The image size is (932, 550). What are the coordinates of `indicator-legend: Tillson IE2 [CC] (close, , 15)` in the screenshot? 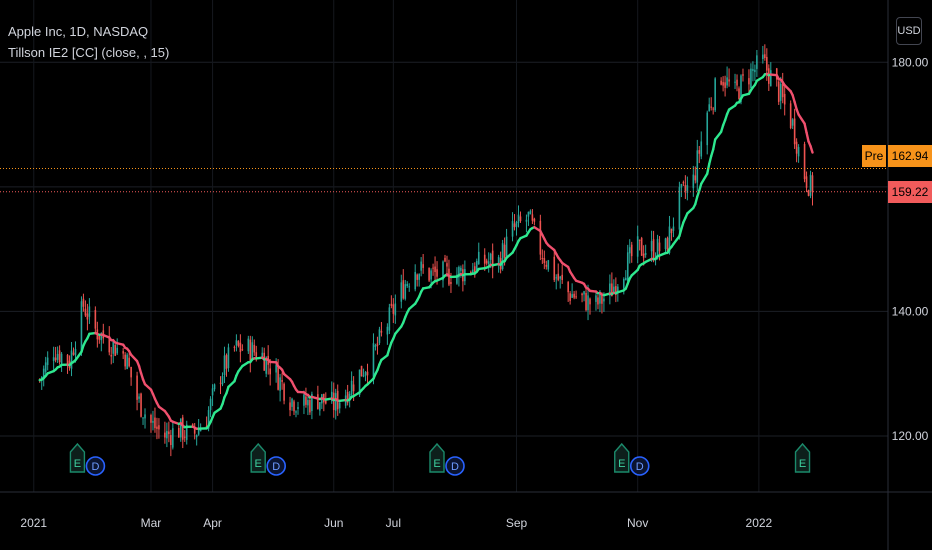 It's located at (89, 52).